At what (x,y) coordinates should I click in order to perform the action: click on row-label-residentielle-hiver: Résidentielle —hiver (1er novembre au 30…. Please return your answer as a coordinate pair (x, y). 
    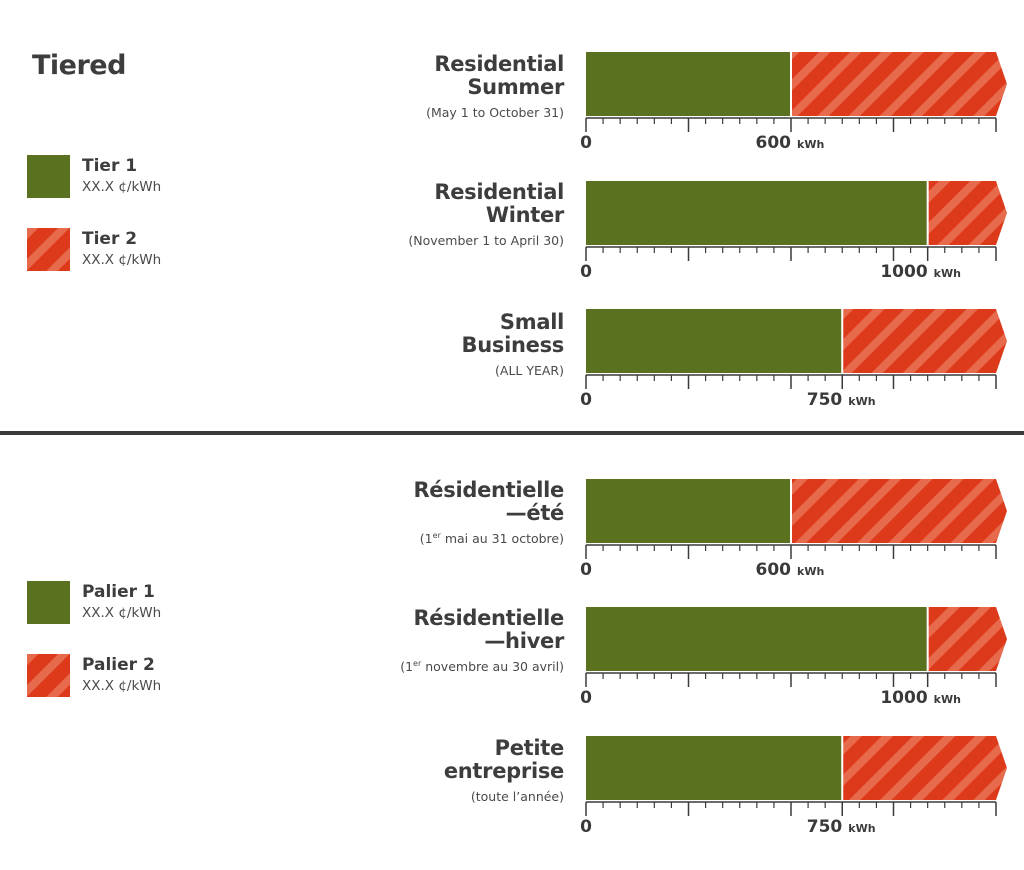
    Looking at the image, I should click on (447, 640).